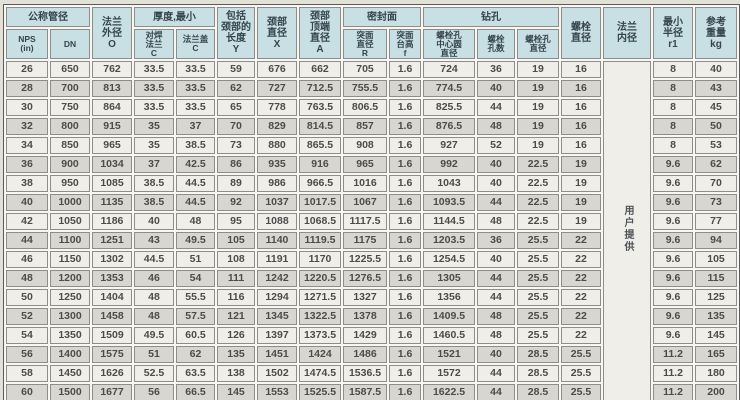  What do you see at coordinates (236, 183) in the screenshot?
I see `cell-length_y: 89` at bounding box center [236, 183].